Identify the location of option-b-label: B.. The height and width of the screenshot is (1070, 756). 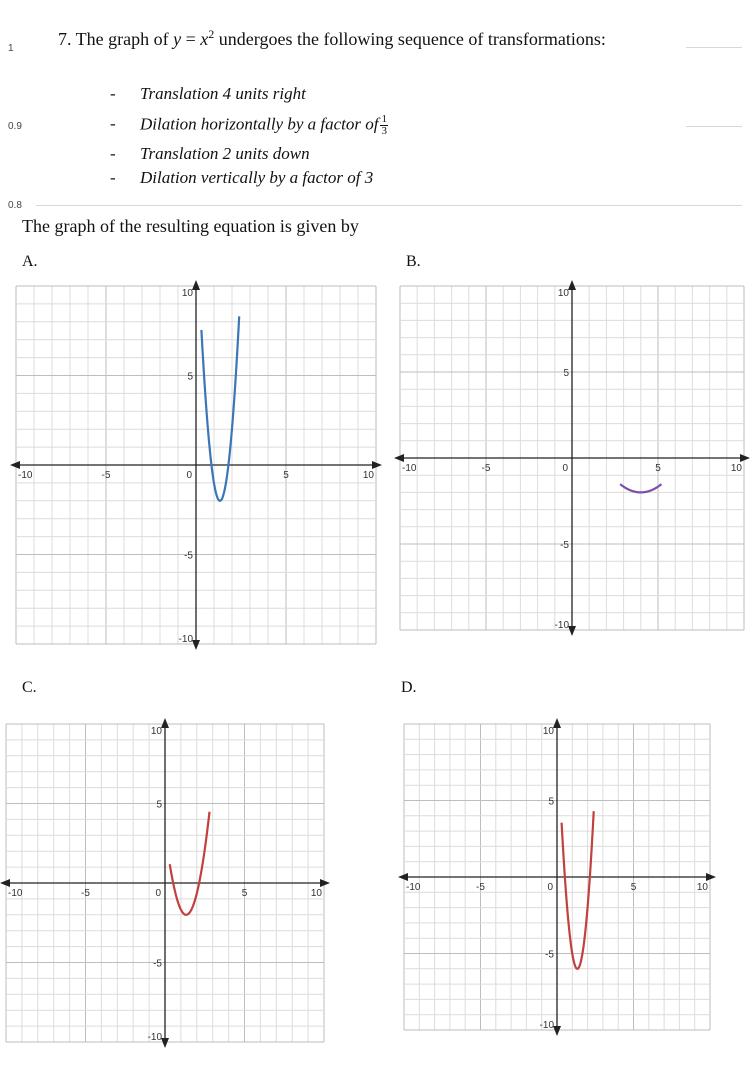
(413, 261).